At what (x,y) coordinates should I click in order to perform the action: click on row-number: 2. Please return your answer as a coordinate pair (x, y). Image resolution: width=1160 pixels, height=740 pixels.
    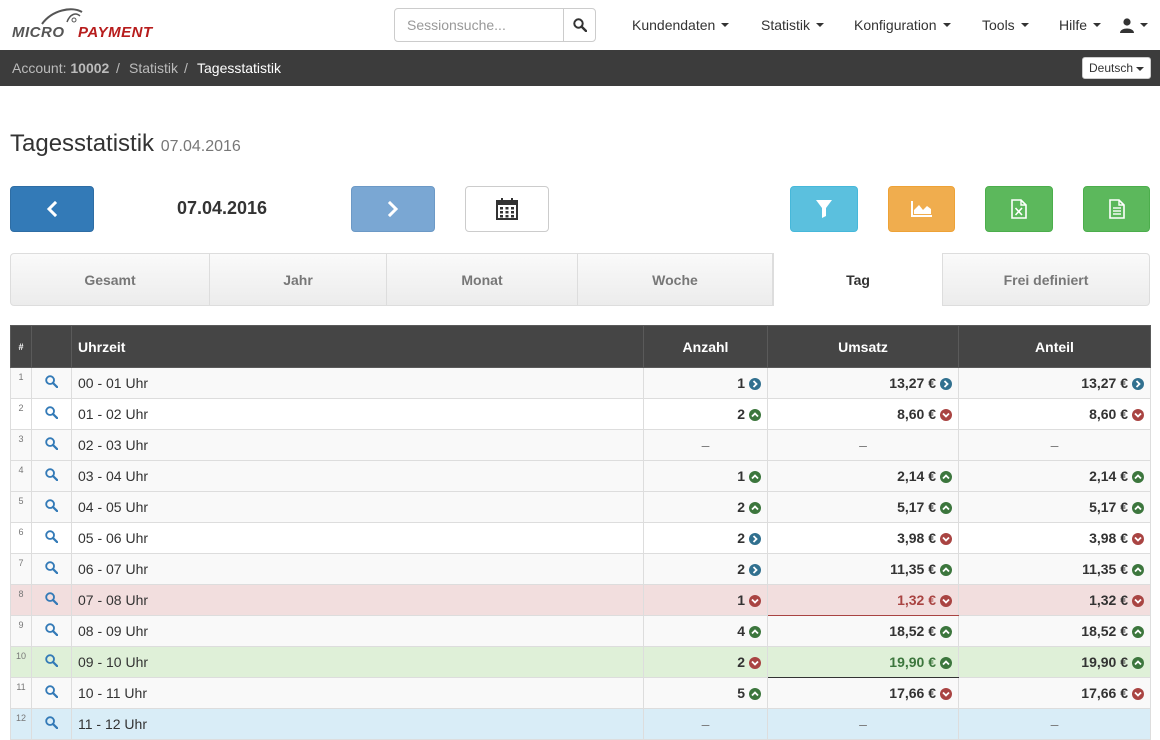
    Looking at the image, I should click on (21, 414).